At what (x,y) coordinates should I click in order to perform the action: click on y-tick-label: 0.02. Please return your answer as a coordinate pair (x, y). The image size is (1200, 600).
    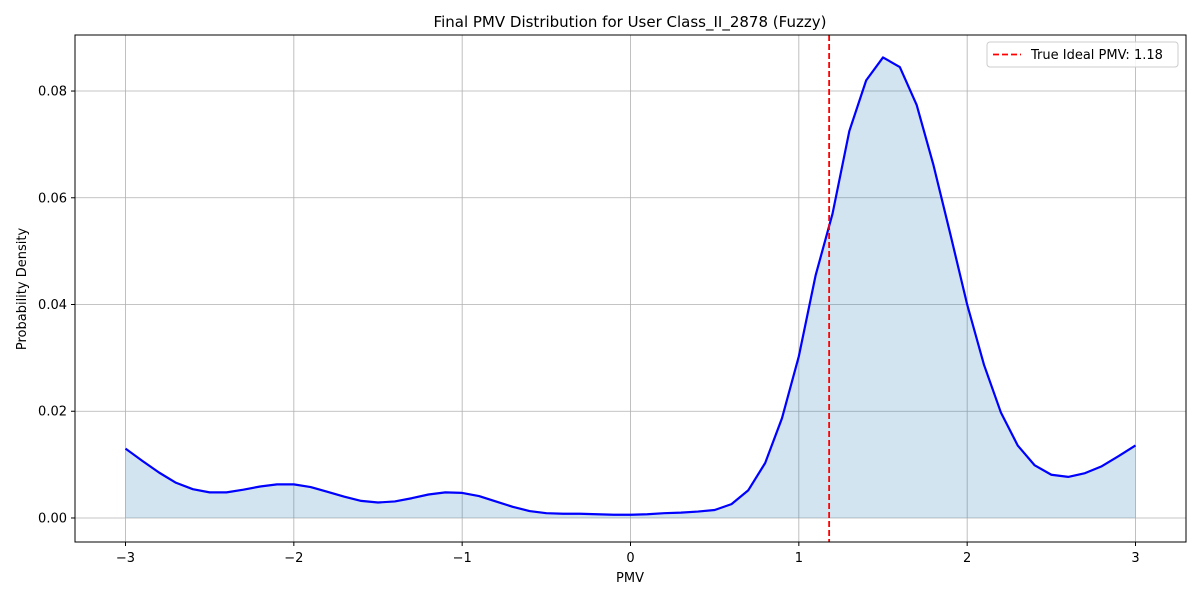
    Looking at the image, I should click on (52, 412).